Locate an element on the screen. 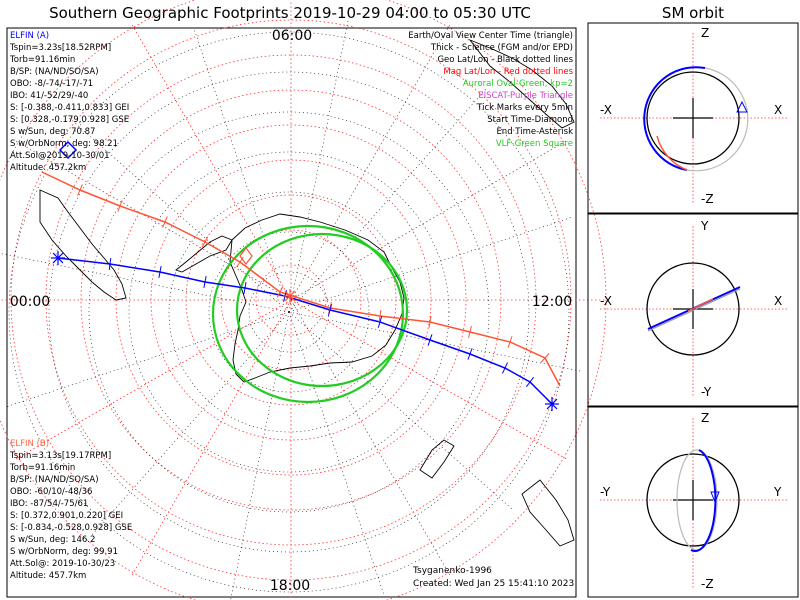 This screenshot has height=600, width=800. orbit-panel: Y -Y -X X is located at coordinates (693, 309).